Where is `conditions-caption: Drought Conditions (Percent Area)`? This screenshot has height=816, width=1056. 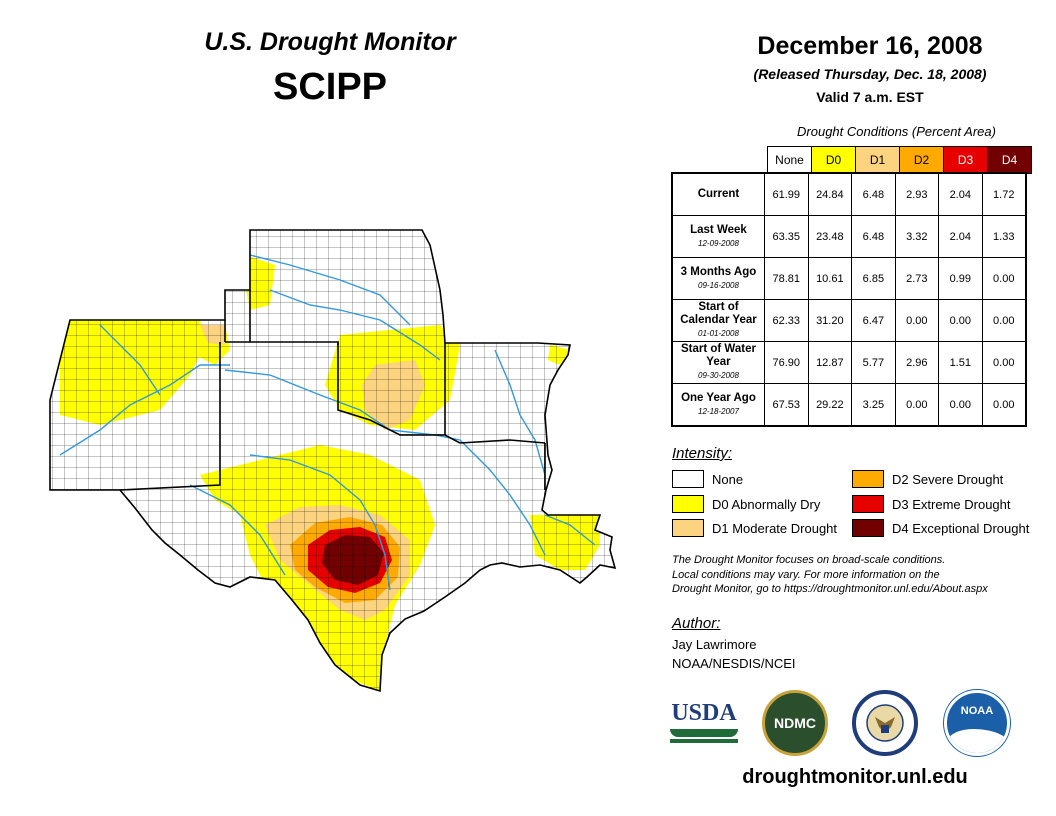
conditions-caption: Drought Conditions (Percent Area) is located at coordinates (896, 131).